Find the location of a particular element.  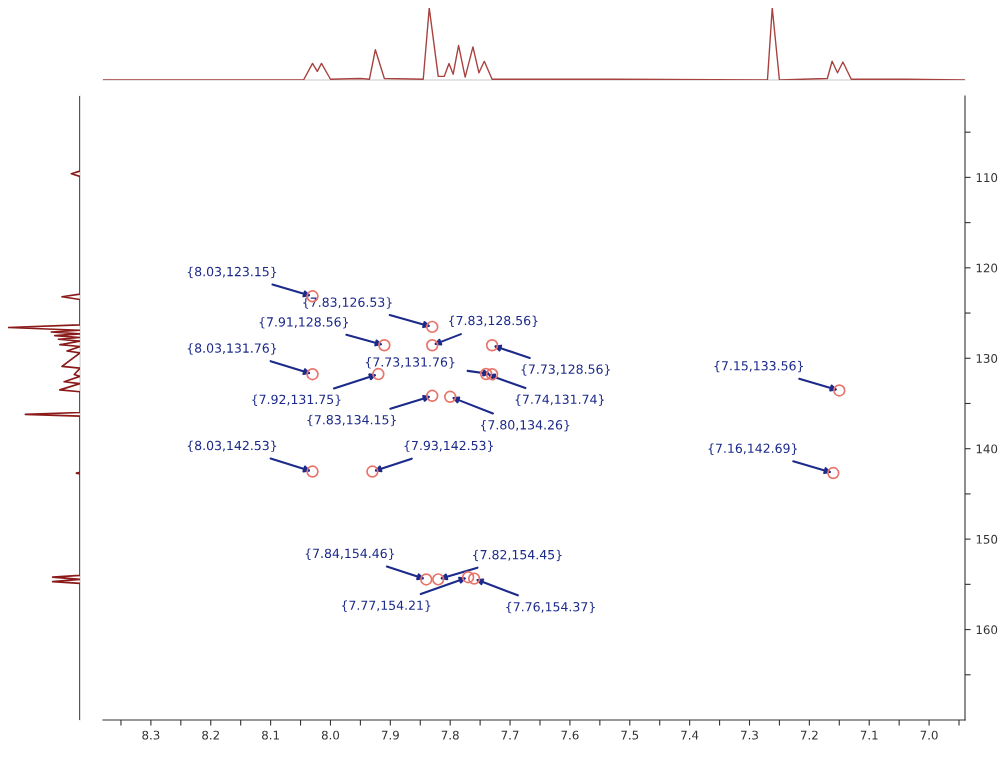

x-tick-label: 7.4 is located at coordinates (690, 735).